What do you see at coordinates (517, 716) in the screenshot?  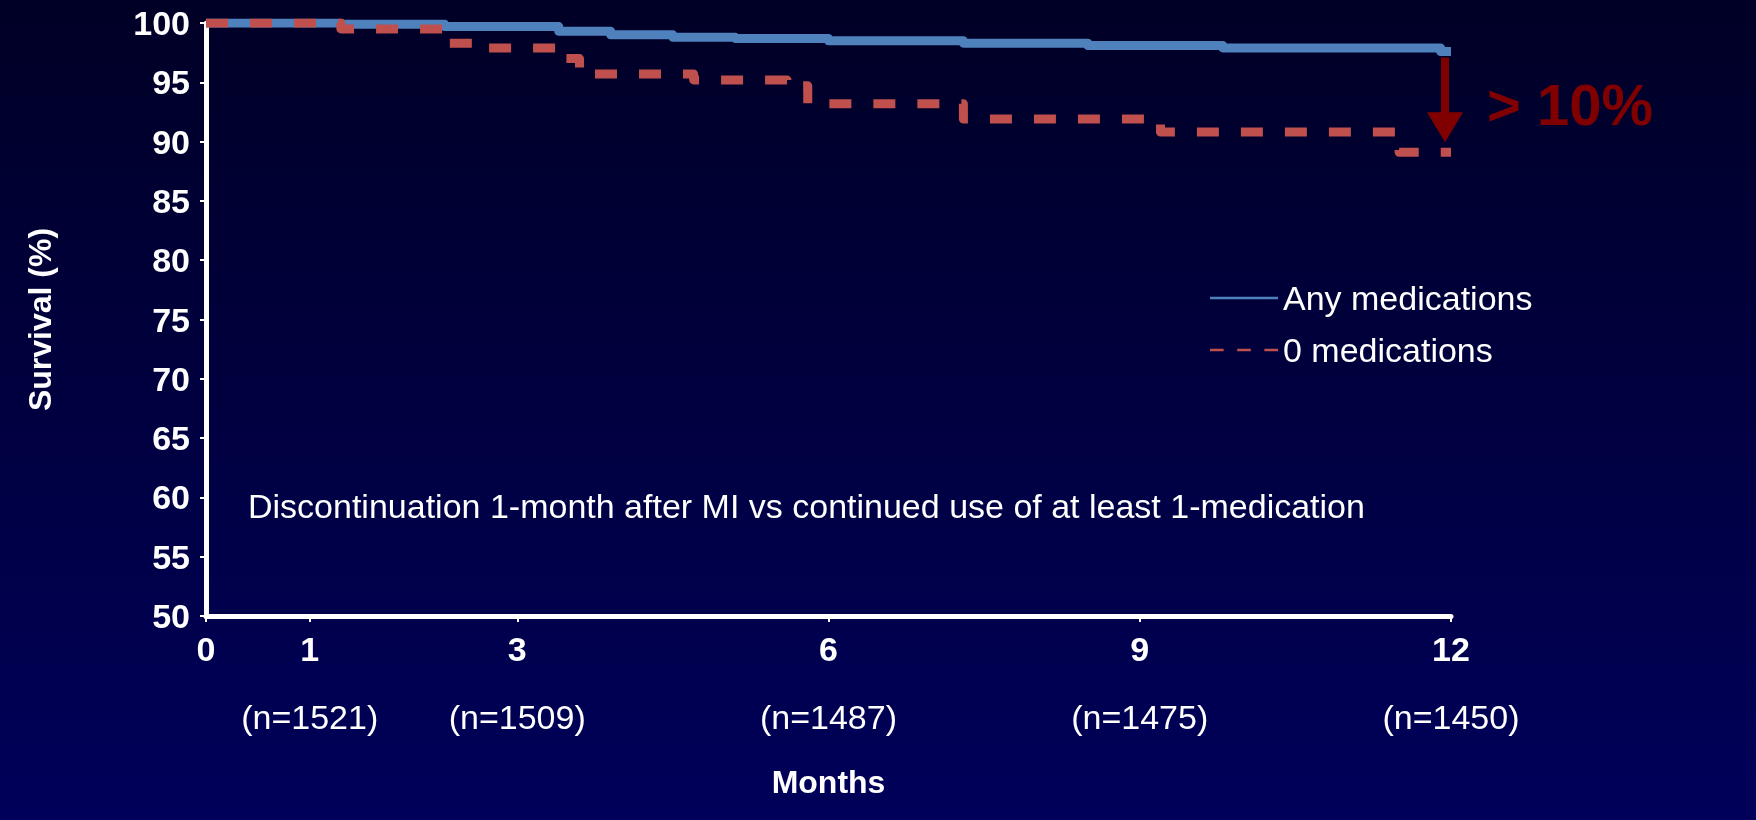 I see `text: (n=1509)` at bounding box center [517, 716].